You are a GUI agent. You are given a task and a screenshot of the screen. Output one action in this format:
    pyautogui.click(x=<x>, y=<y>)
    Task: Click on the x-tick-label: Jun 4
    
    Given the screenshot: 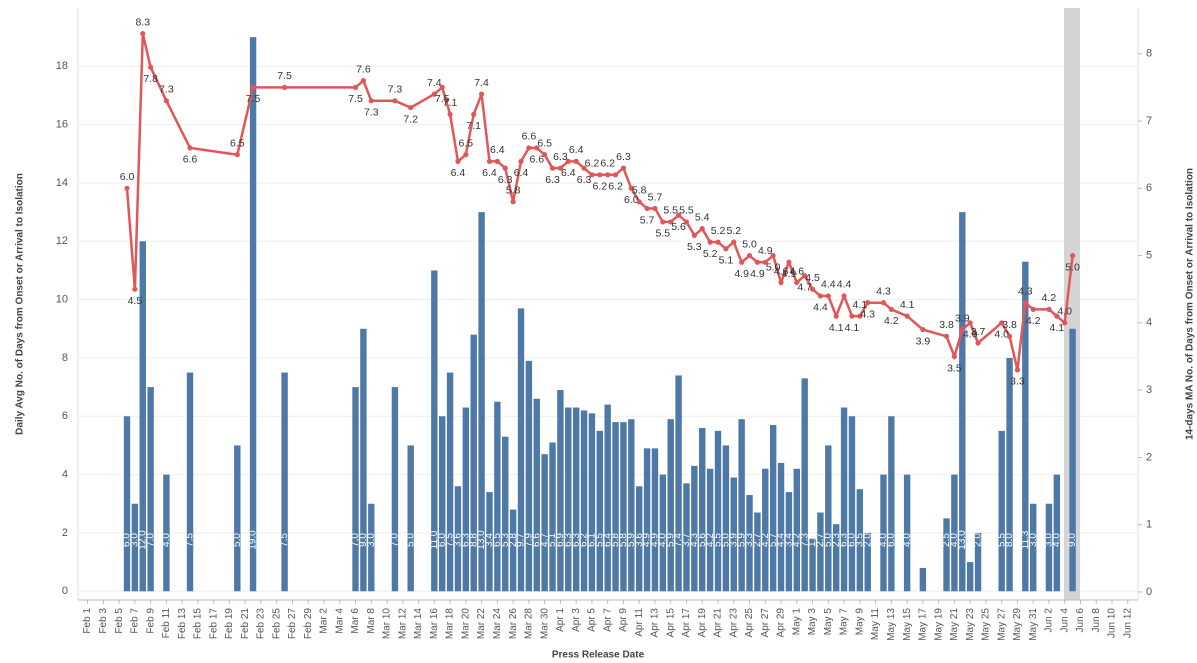 What is the action you would take?
    pyautogui.click(x=1064, y=620)
    